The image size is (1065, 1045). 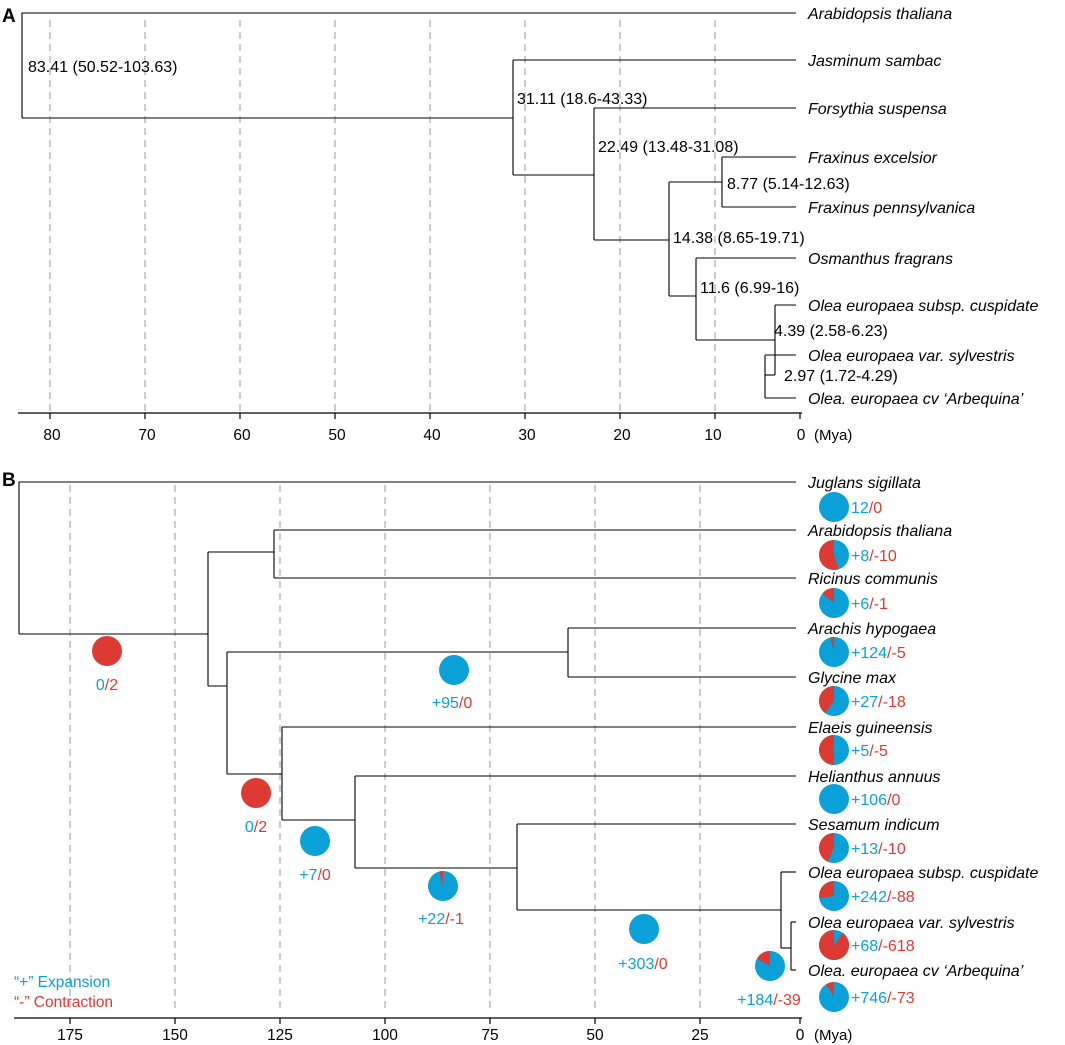 I want to click on expansion-count: +184, so click(x=755, y=1000).